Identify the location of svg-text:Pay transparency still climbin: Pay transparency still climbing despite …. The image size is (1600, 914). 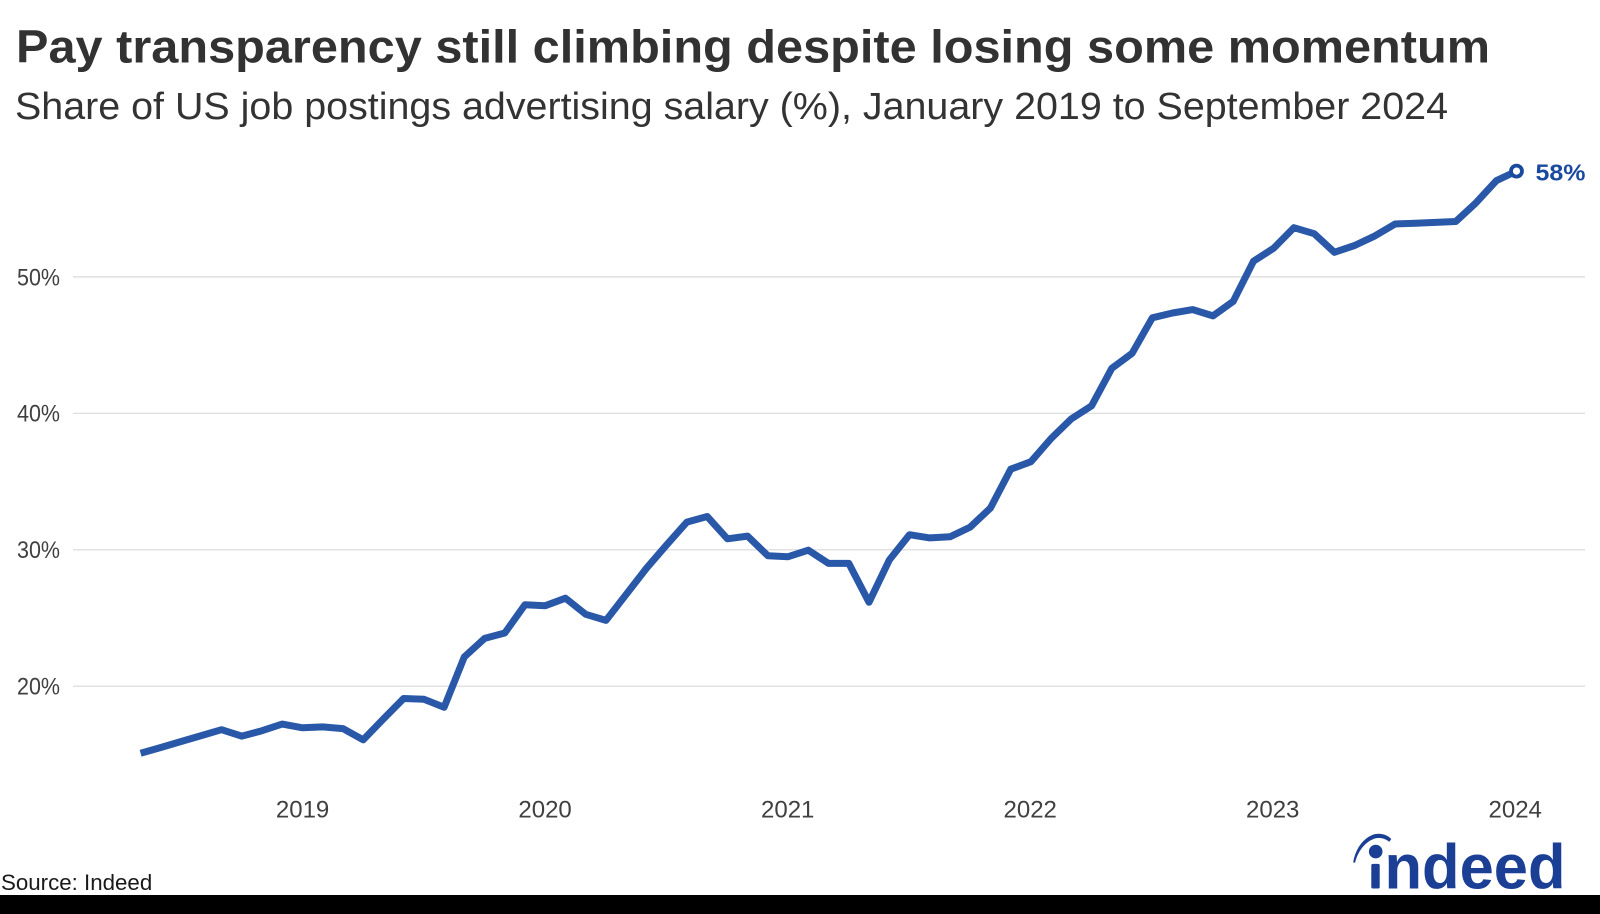
(753, 47).